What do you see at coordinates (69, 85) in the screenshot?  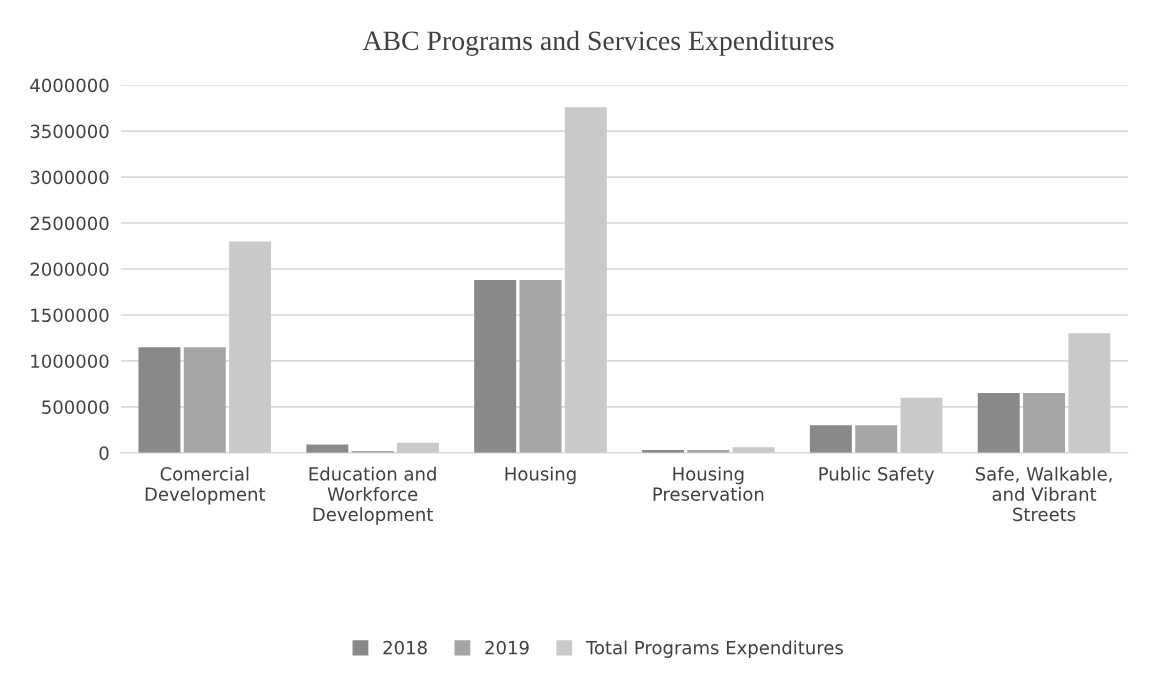 I see `y-tick-label: 4000000` at bounding box center [69, 85].